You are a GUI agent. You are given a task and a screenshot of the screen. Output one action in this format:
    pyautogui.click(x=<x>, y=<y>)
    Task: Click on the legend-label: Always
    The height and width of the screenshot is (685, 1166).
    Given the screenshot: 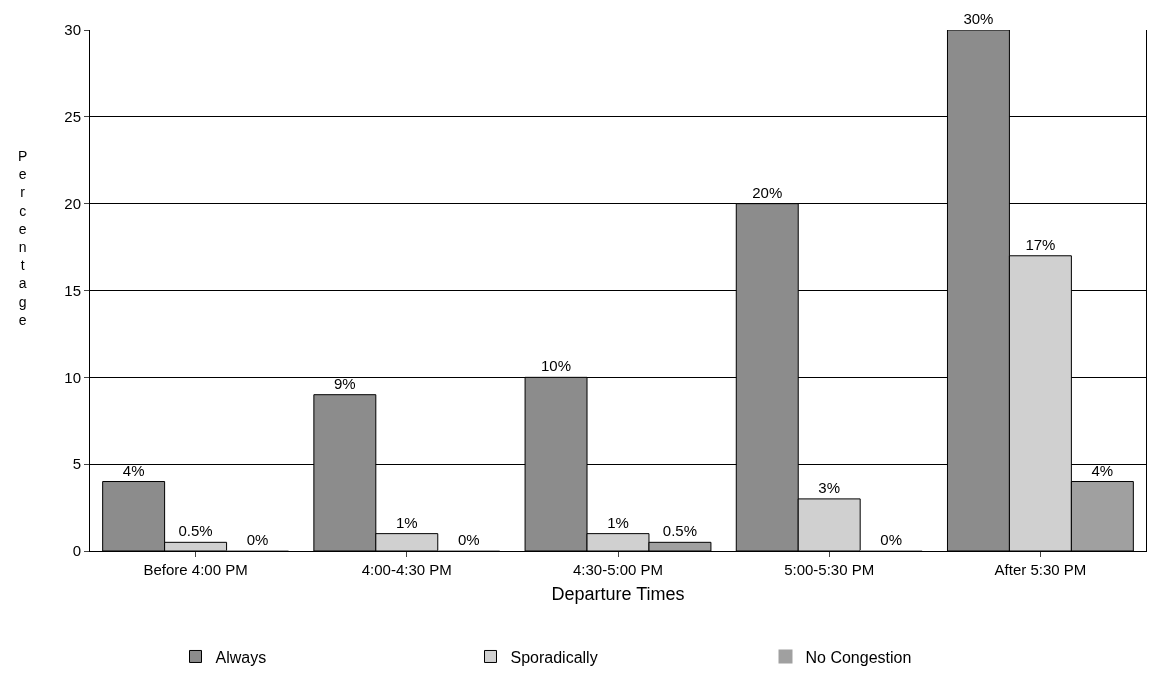 What is the action you would take?
    pyautogui.click(x=241, y=657)
    